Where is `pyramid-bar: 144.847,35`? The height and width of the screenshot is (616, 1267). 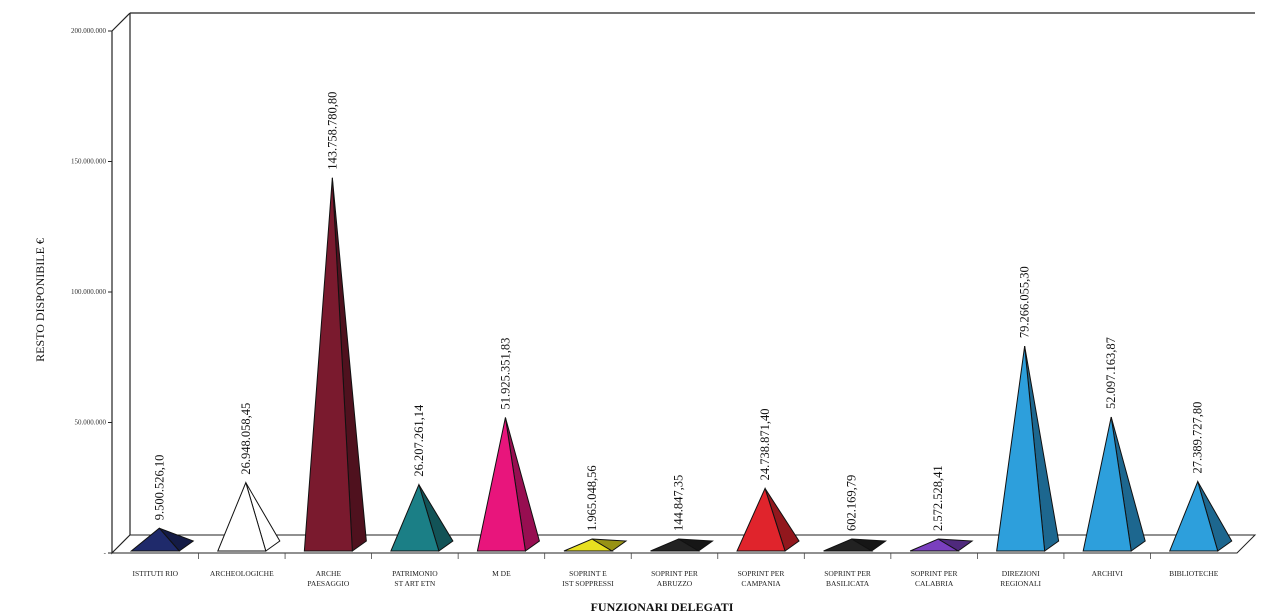 pyramid-bar: 144.847,35 is located at coordinates (682, 513).